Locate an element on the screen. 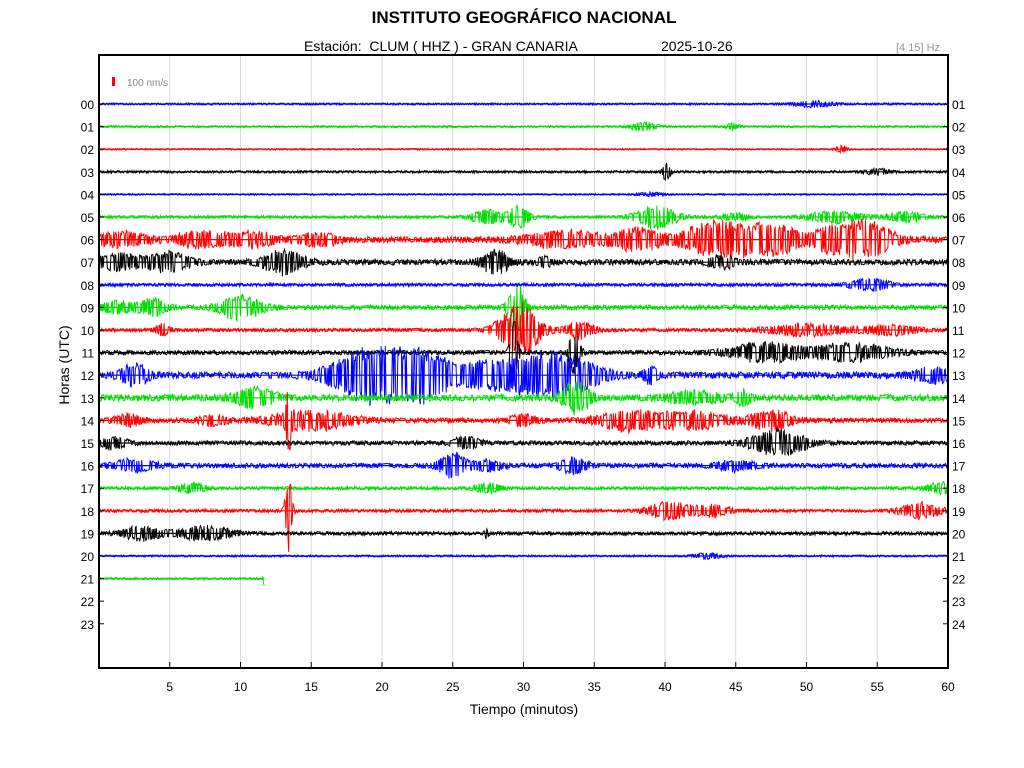 This screenshot has height=768, width=1024. hour-label-right: 04 is located at coordinates (959, 173).